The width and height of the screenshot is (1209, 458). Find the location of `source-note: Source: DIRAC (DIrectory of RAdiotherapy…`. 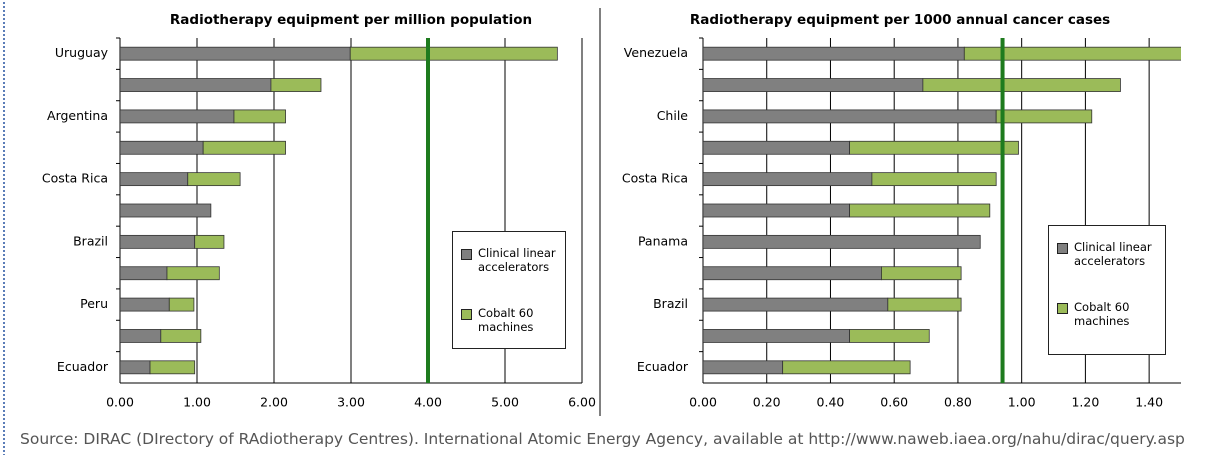

source-note: Source: DIRAC (DIrectory of RAdiotherapy… is located at coordinates (602, 439).